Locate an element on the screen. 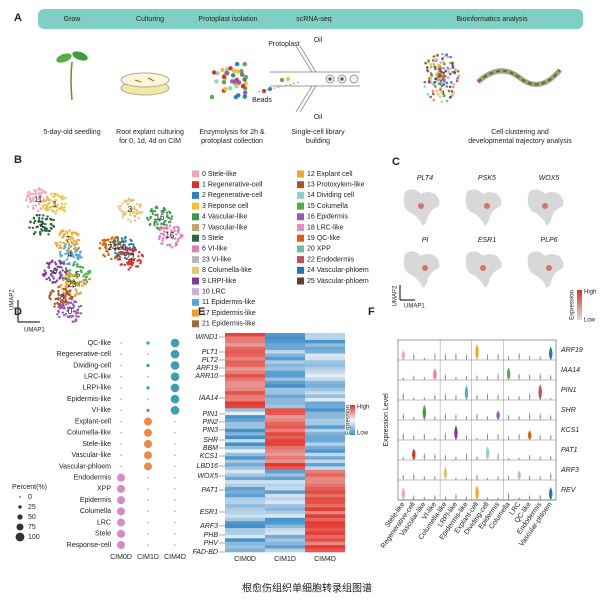  column-label: CIM4D is located at coordinates (175, 557).